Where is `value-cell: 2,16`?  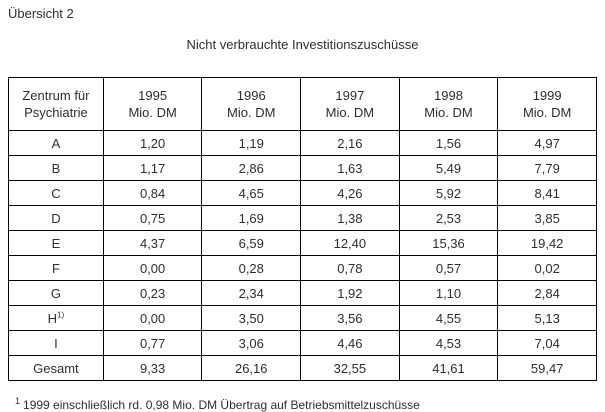
value-cell: 2,16 is located at coordinates (350, 143).